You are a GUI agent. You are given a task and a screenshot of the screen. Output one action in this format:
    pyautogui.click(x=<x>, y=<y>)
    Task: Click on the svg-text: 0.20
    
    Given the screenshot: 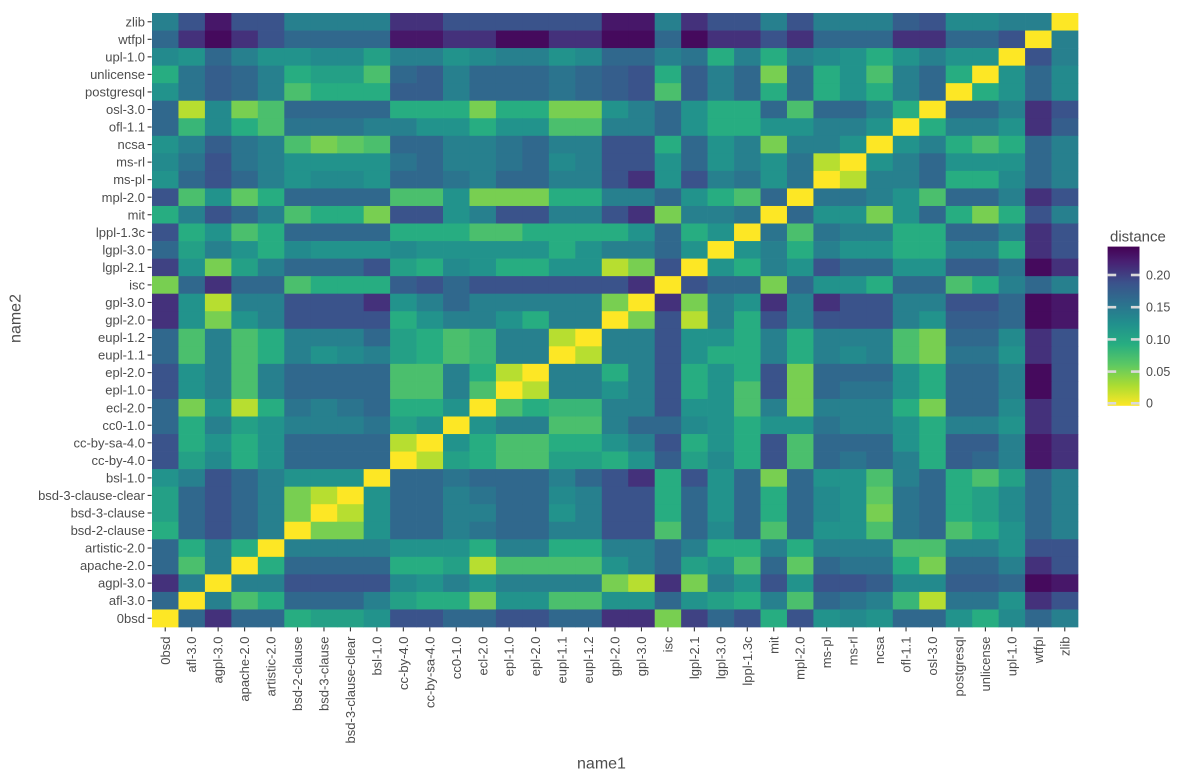 What is the action you would take?
    pyautogui.click(x=1158, y=275)
    